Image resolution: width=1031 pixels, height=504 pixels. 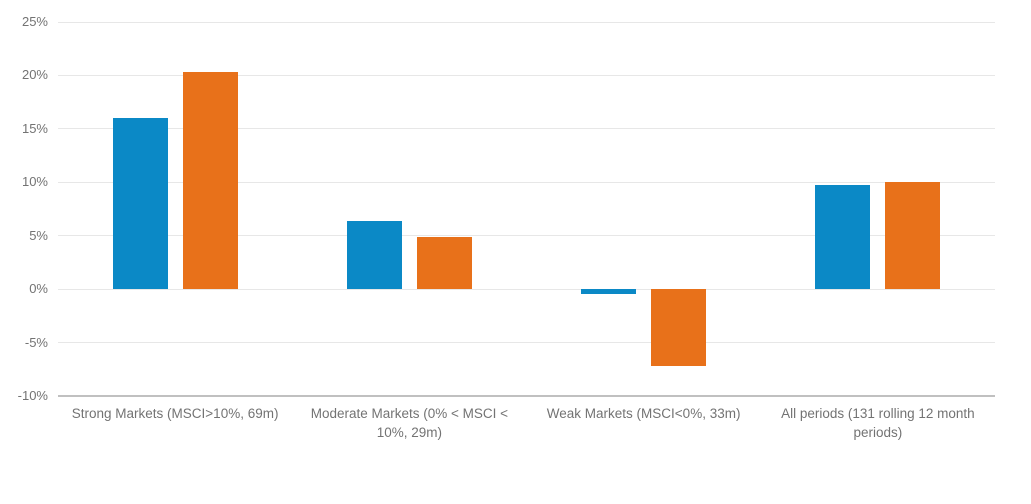 I want to click on y-tick-label: 10%, so click(x=34, y=182).